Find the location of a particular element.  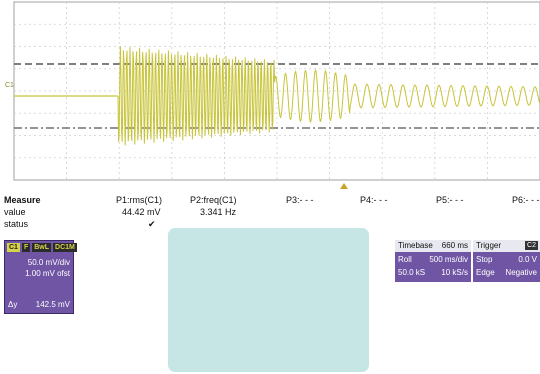

trigger-slope: Negative is located at coordinates (521, 272).